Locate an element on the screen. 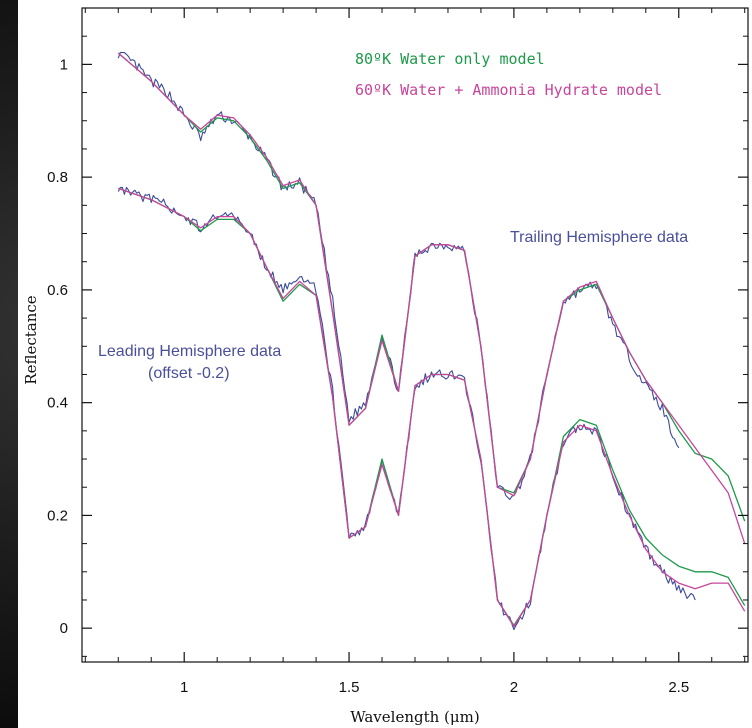 This screenshot has width=752, height=728. x-tick-label: 2 is located at coordinates (514, 687).